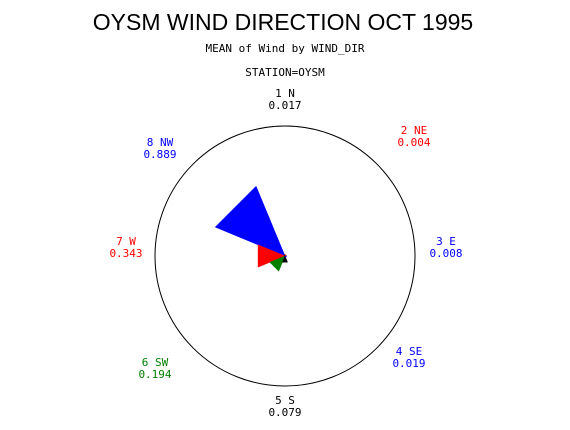 This screenshot has height=430, width=570. Describe the element at coordinates (160, 142) in the screenshot. I see `direction-label-nw: 8 NW` at that location.